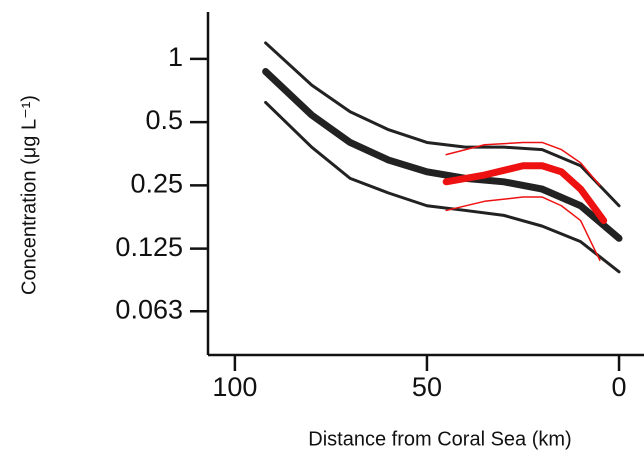 The image size is (644, 453). Describe the element at coordinates (427, 387) in the screenshot. I see `x-tick-label: 50` at that location.